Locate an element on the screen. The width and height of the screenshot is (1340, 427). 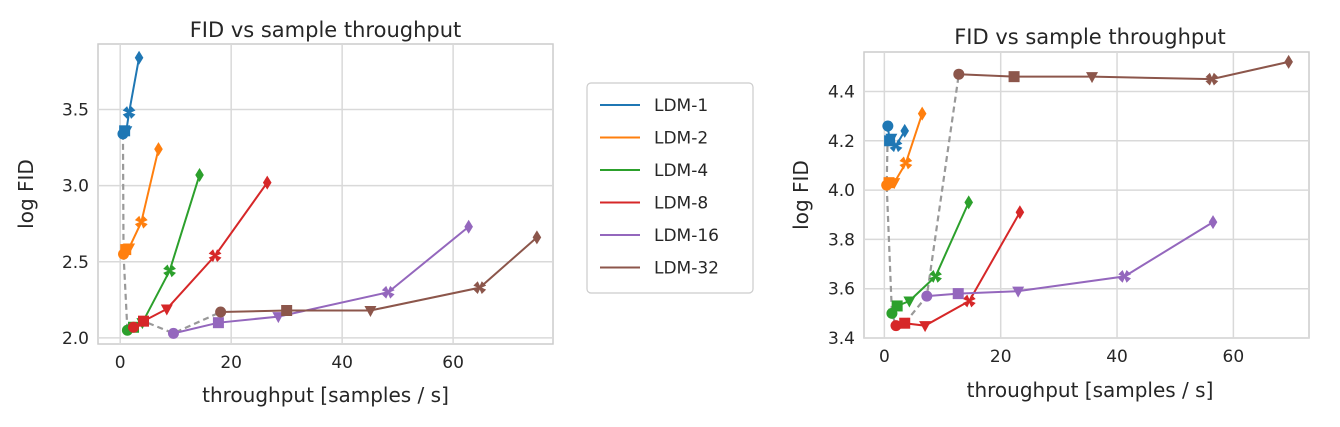
left-point-ldm-16-x is located at coordinates (388, 292).